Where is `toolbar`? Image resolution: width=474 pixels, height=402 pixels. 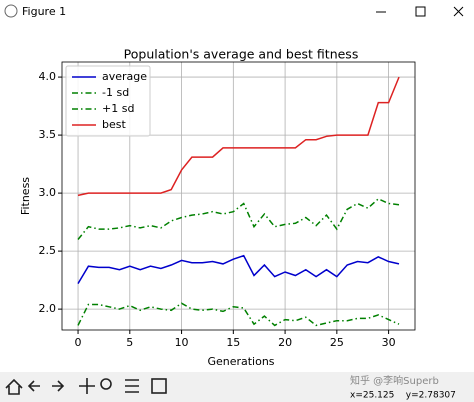 toolbar is located at coordinates (237, 387).